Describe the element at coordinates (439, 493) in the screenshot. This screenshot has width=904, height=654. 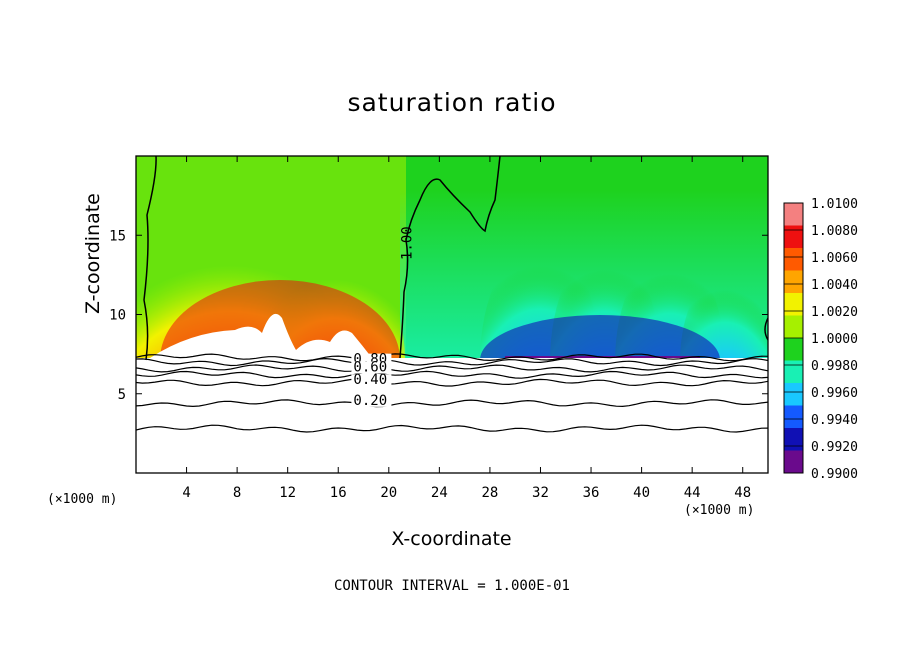
I see `x-tick-label: 24` at that location.